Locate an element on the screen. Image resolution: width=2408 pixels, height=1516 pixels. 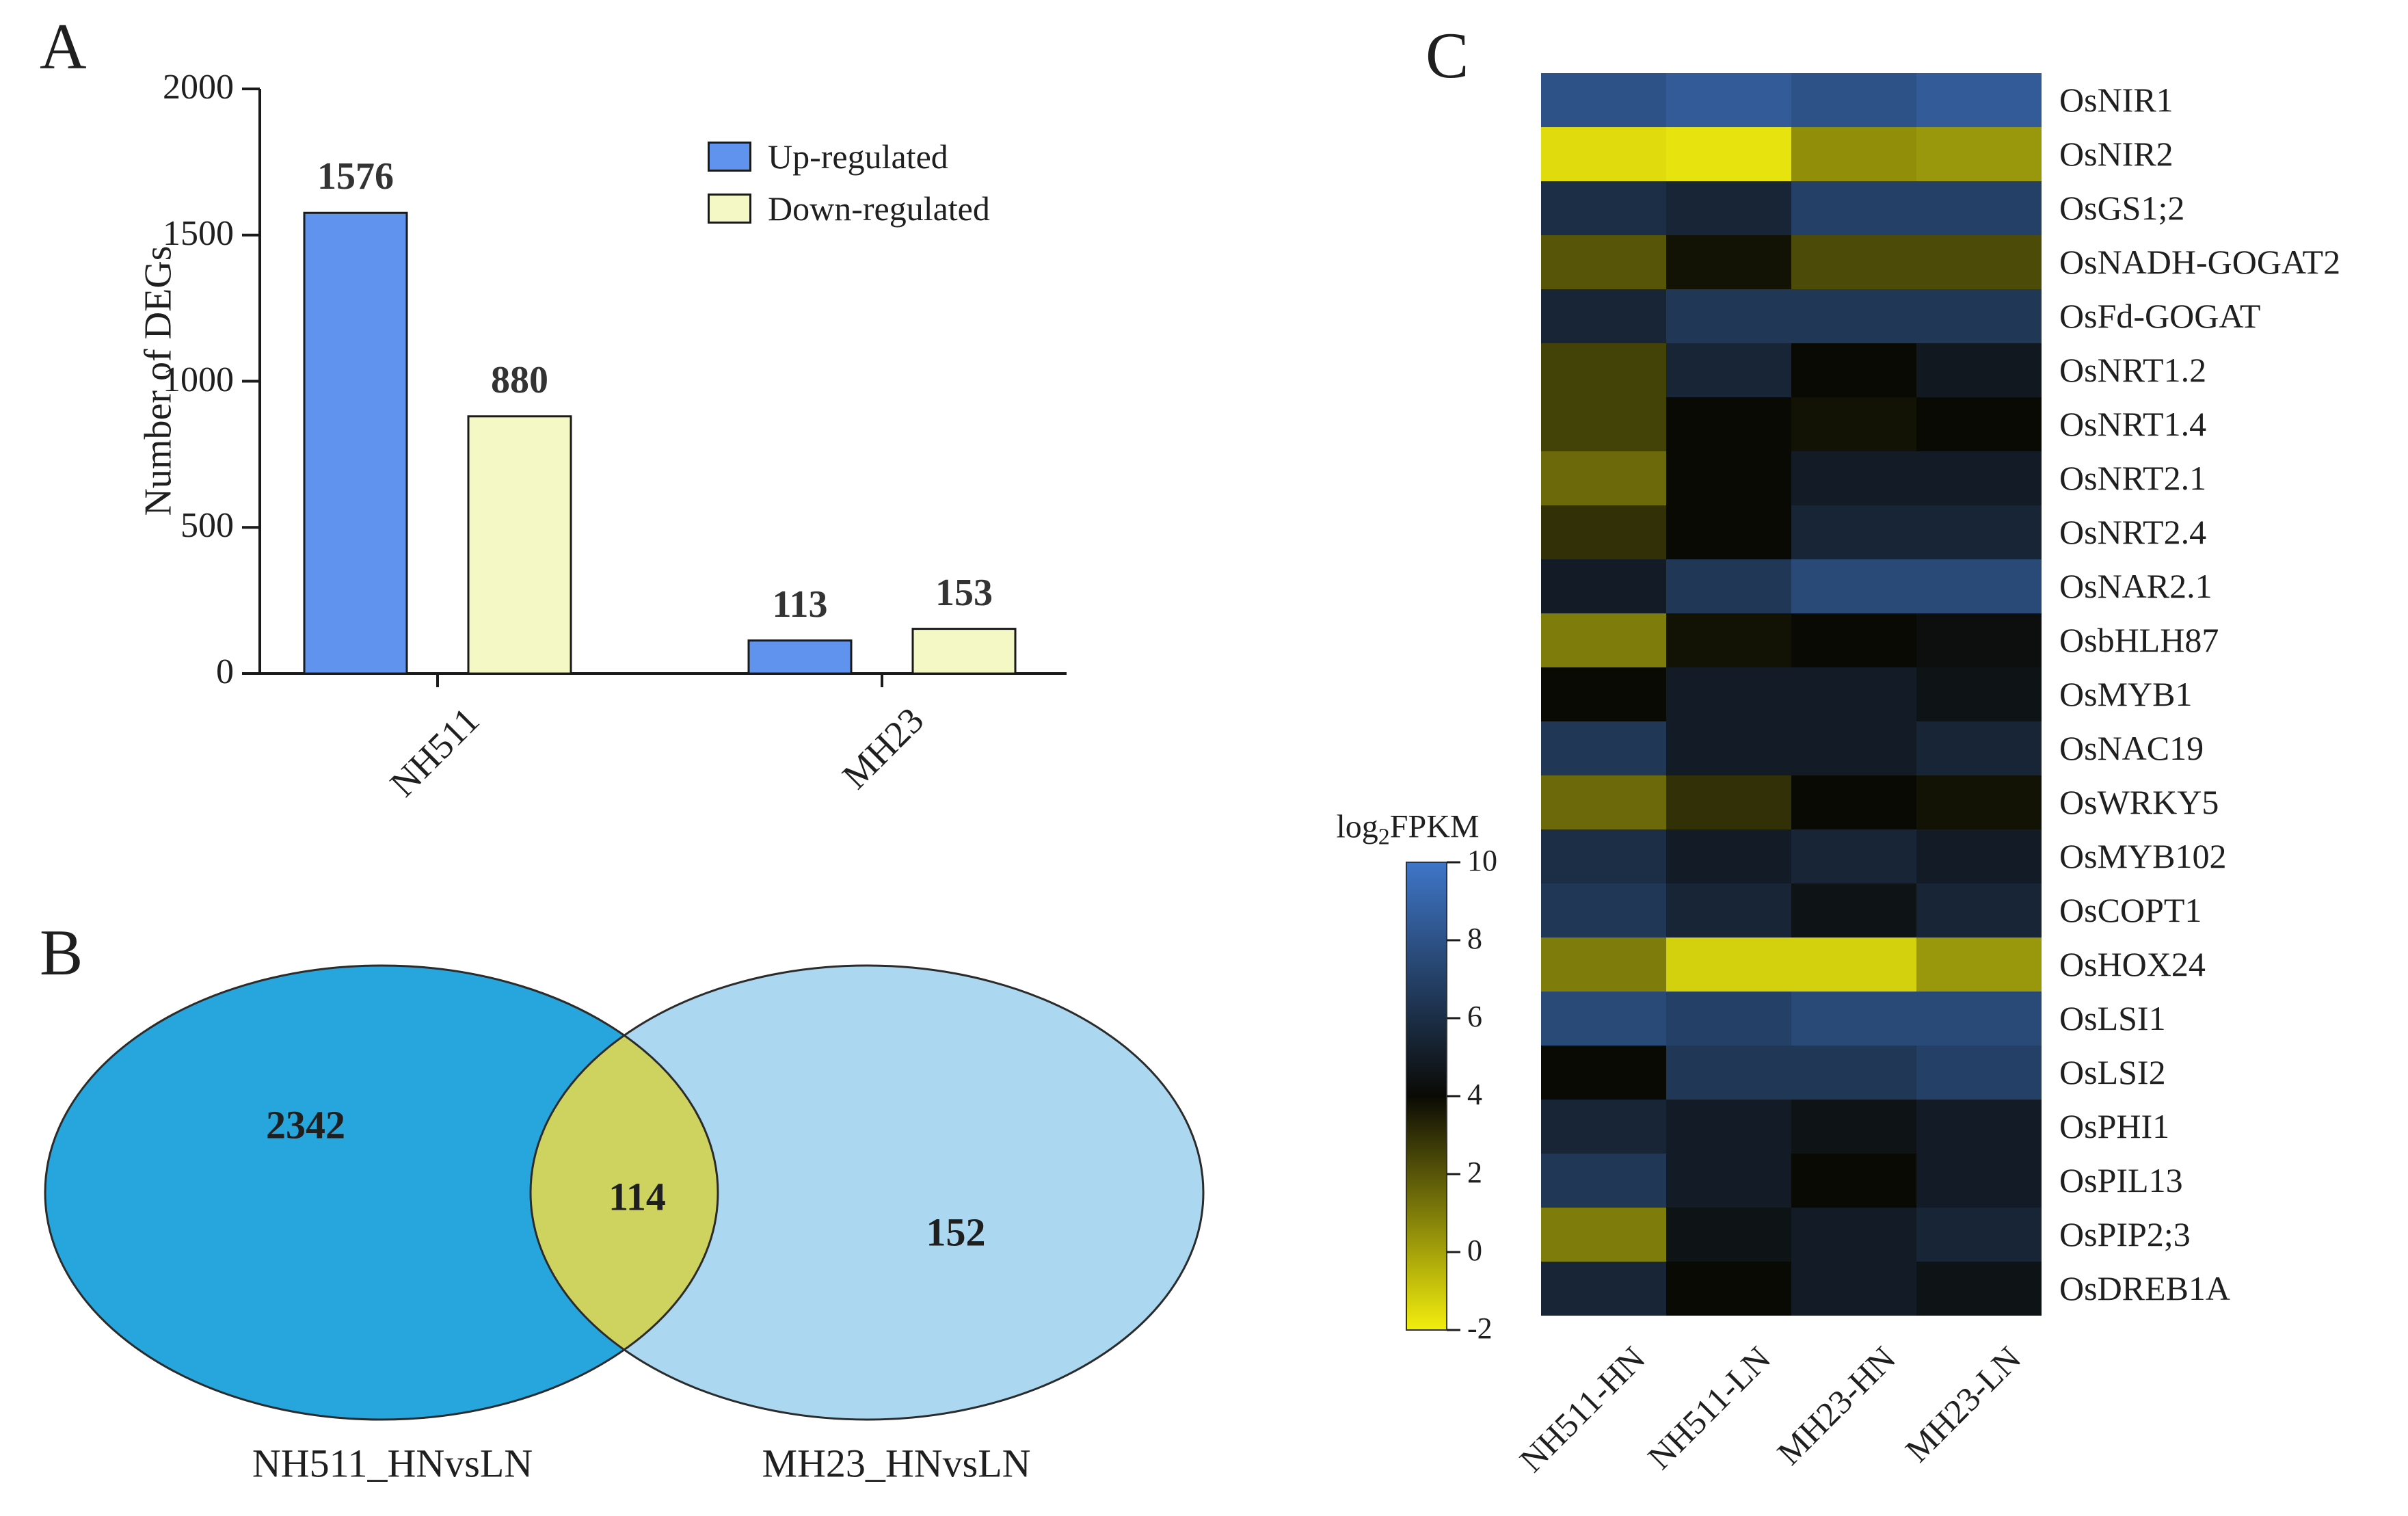
colorbar-tick-label: 6 is located at coordinates (1474, 1016).